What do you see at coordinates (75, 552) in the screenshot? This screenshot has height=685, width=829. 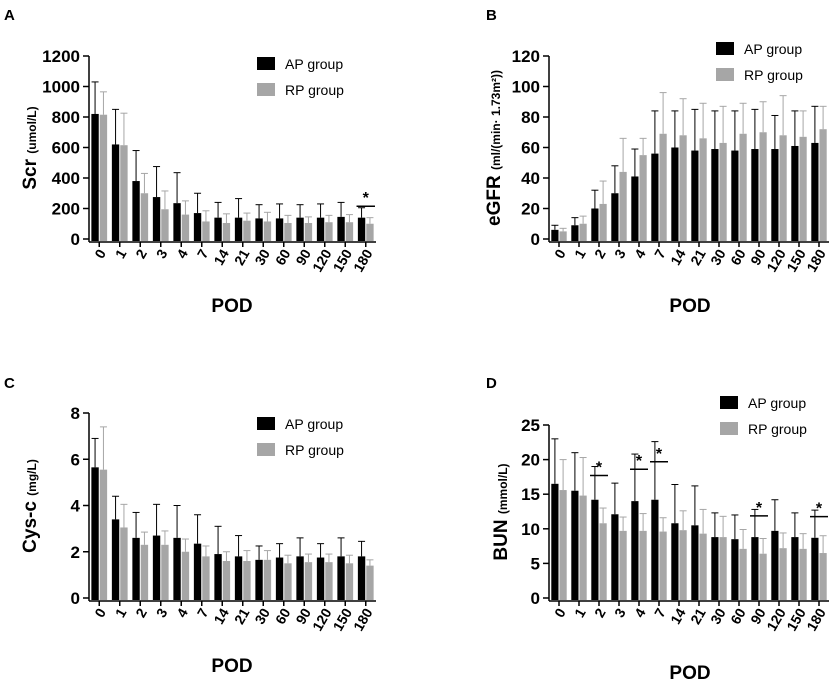 I see `y-tick-label: 2` at bounding box center [75, 552].